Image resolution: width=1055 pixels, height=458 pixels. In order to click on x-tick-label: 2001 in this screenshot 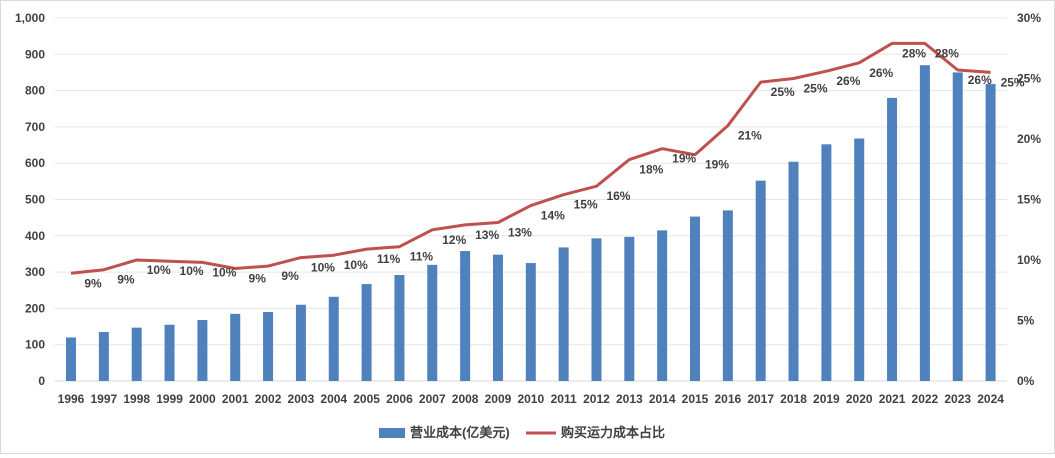, I will do `click(235, 399)`.